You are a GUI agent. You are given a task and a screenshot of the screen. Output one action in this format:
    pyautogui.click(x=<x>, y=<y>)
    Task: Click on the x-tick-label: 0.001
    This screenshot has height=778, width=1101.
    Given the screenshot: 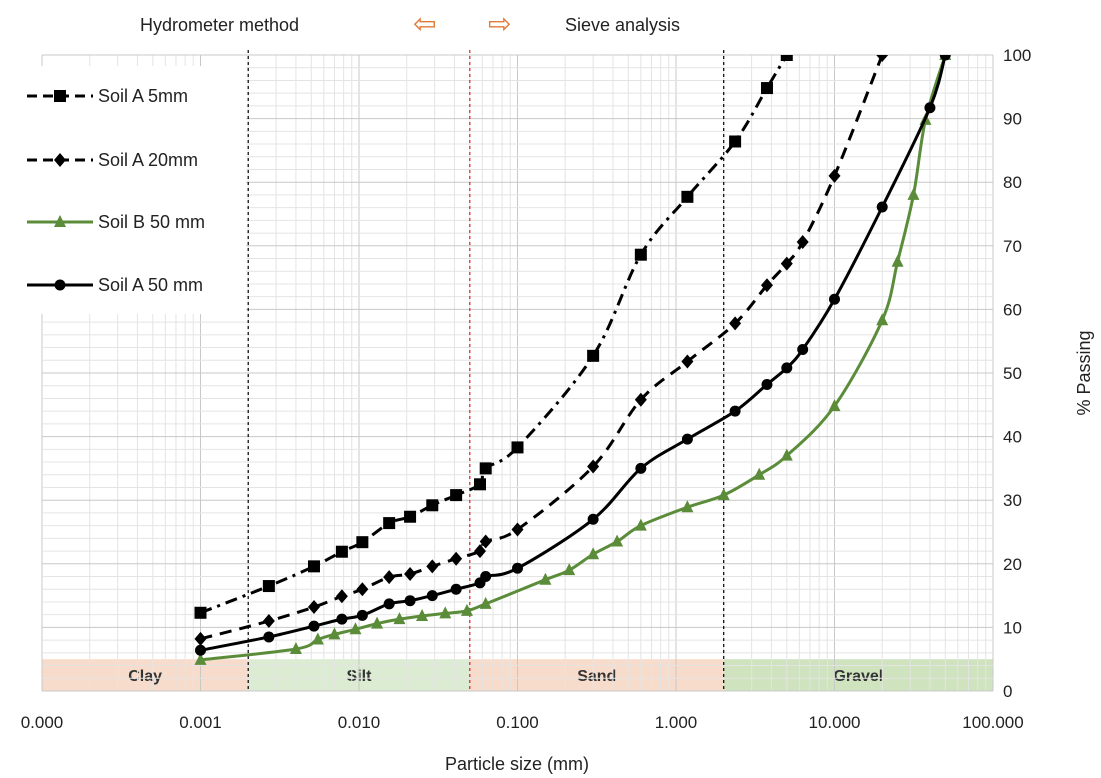 What is the action you would take?
    pyautogui.click(x=200, y=722)
    